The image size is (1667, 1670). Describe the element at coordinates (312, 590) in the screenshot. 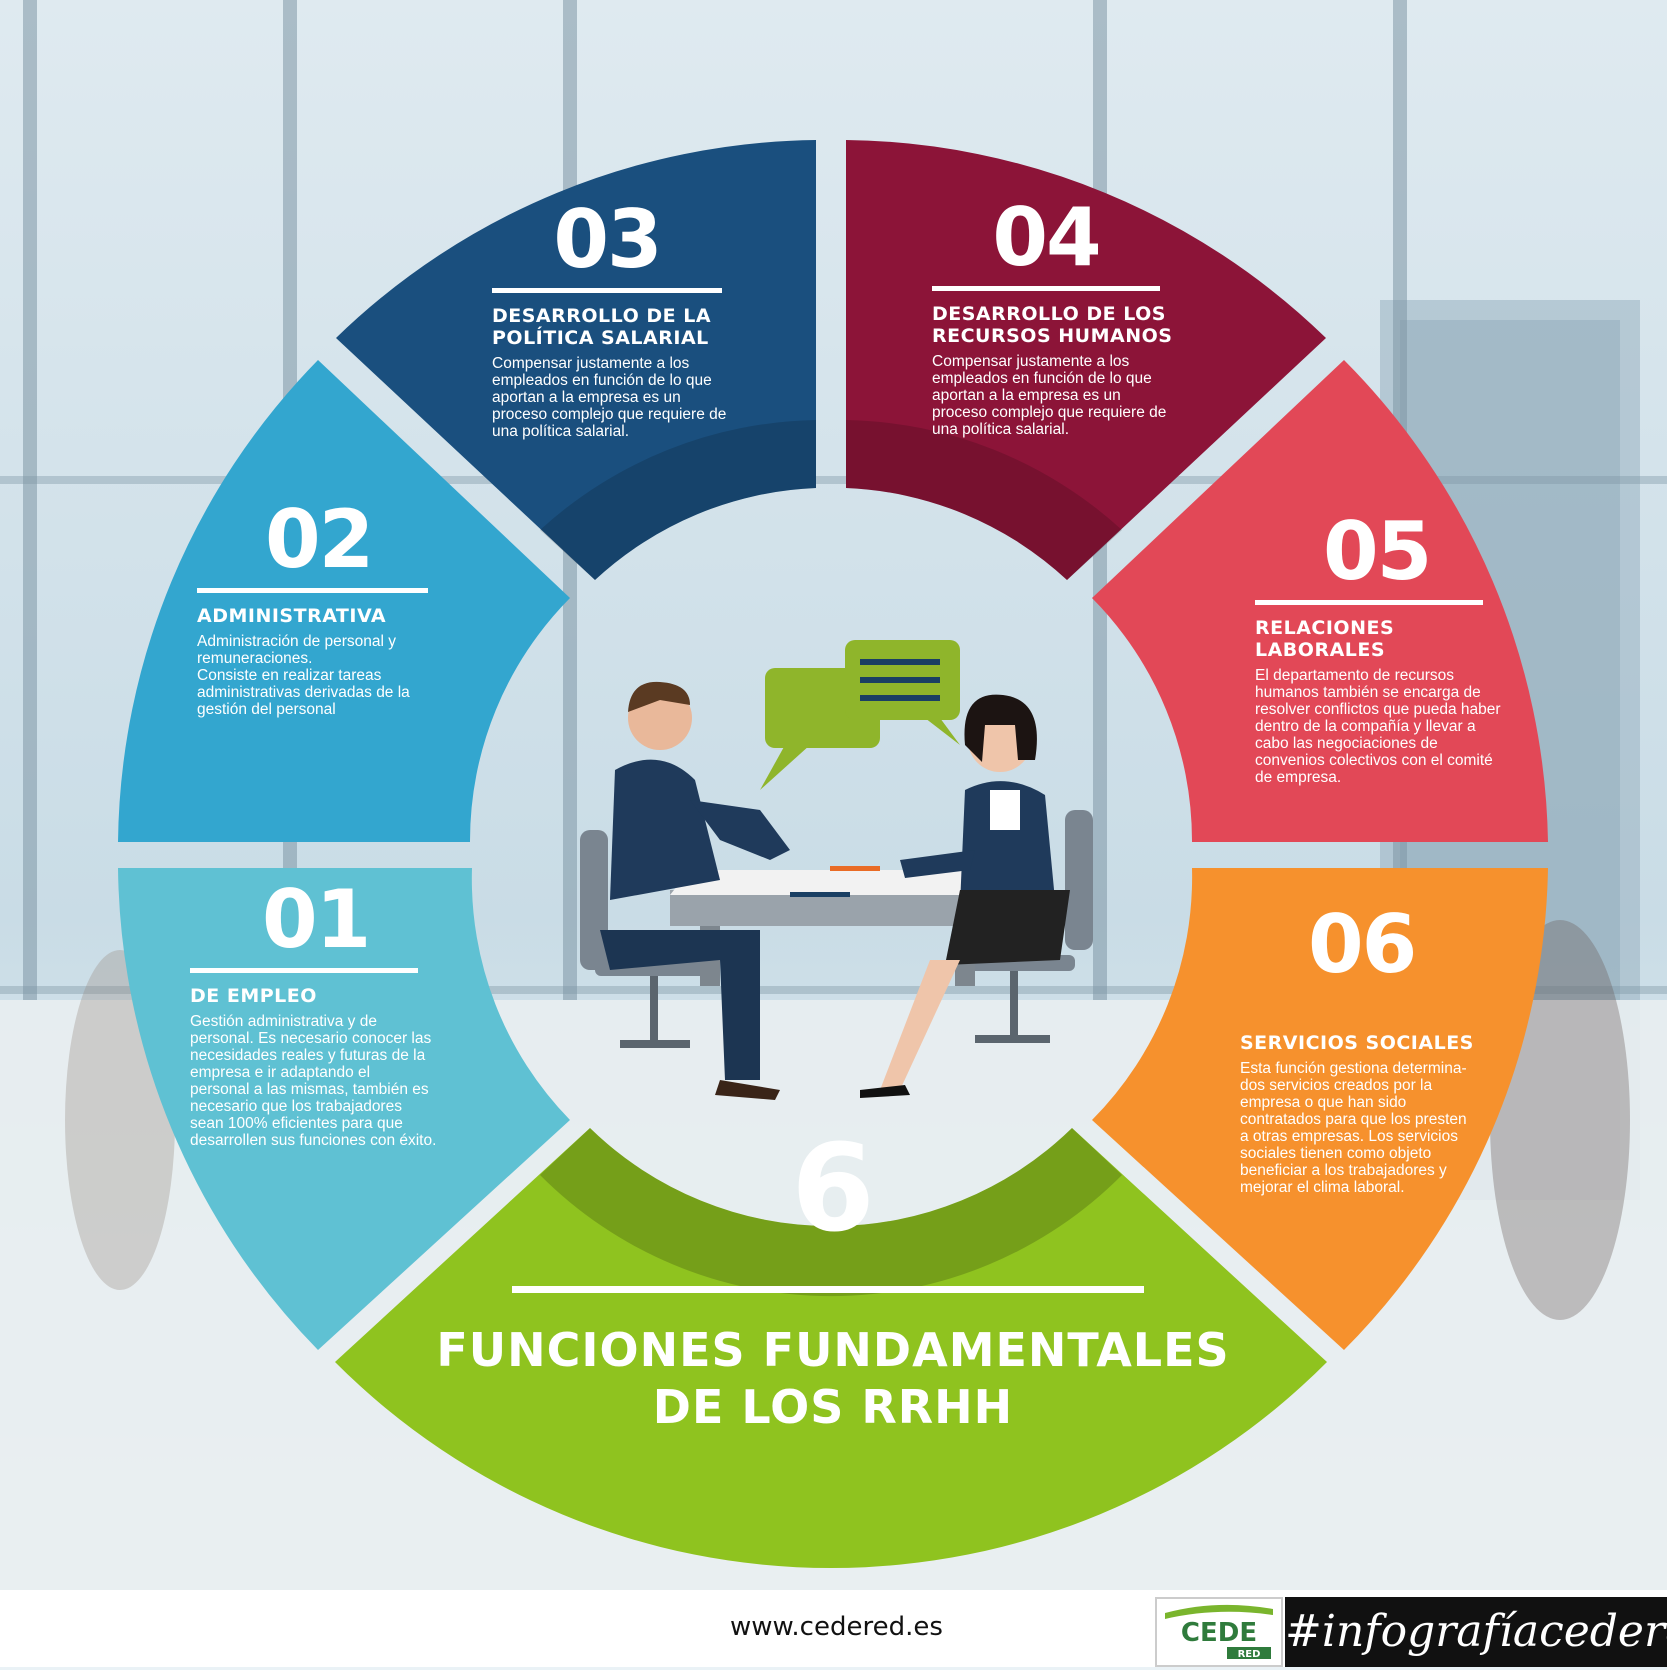

I see `segment-02-rule` at that location.